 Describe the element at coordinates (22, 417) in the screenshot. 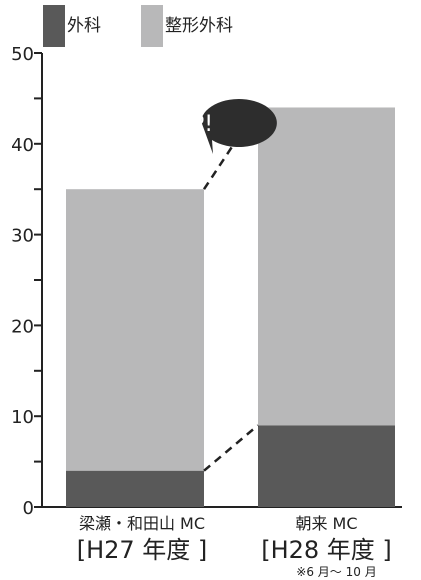

I see `y-tick-label: 10` at that location.